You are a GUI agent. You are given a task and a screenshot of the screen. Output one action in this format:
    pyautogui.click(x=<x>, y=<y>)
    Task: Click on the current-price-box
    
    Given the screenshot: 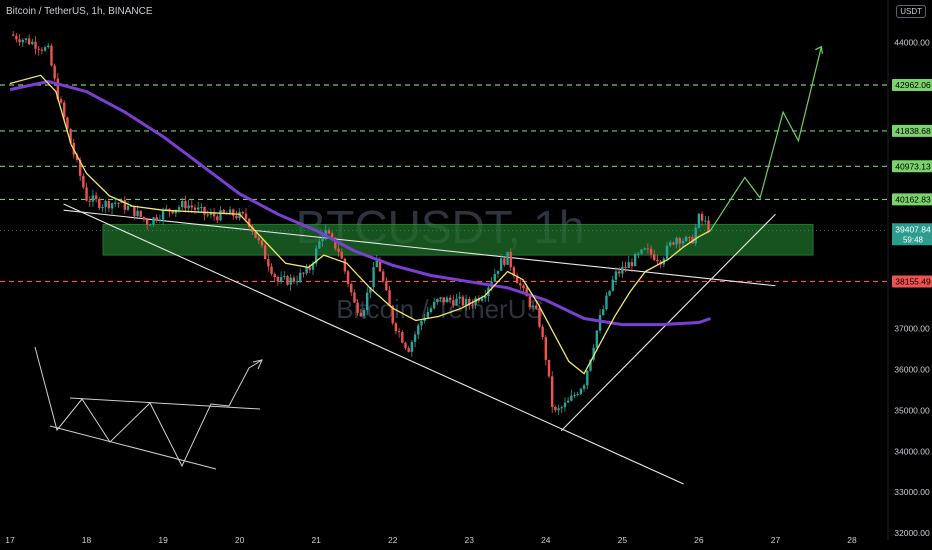 What is the action you would take?
    pyautogui.click(x=912, y=234)
    